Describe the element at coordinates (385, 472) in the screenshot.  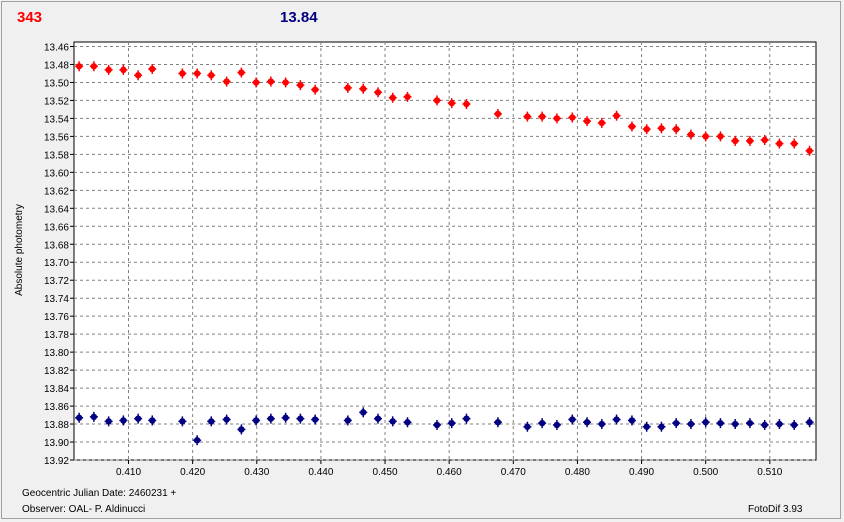
I see `x-tick-label: 0.450` at that location.